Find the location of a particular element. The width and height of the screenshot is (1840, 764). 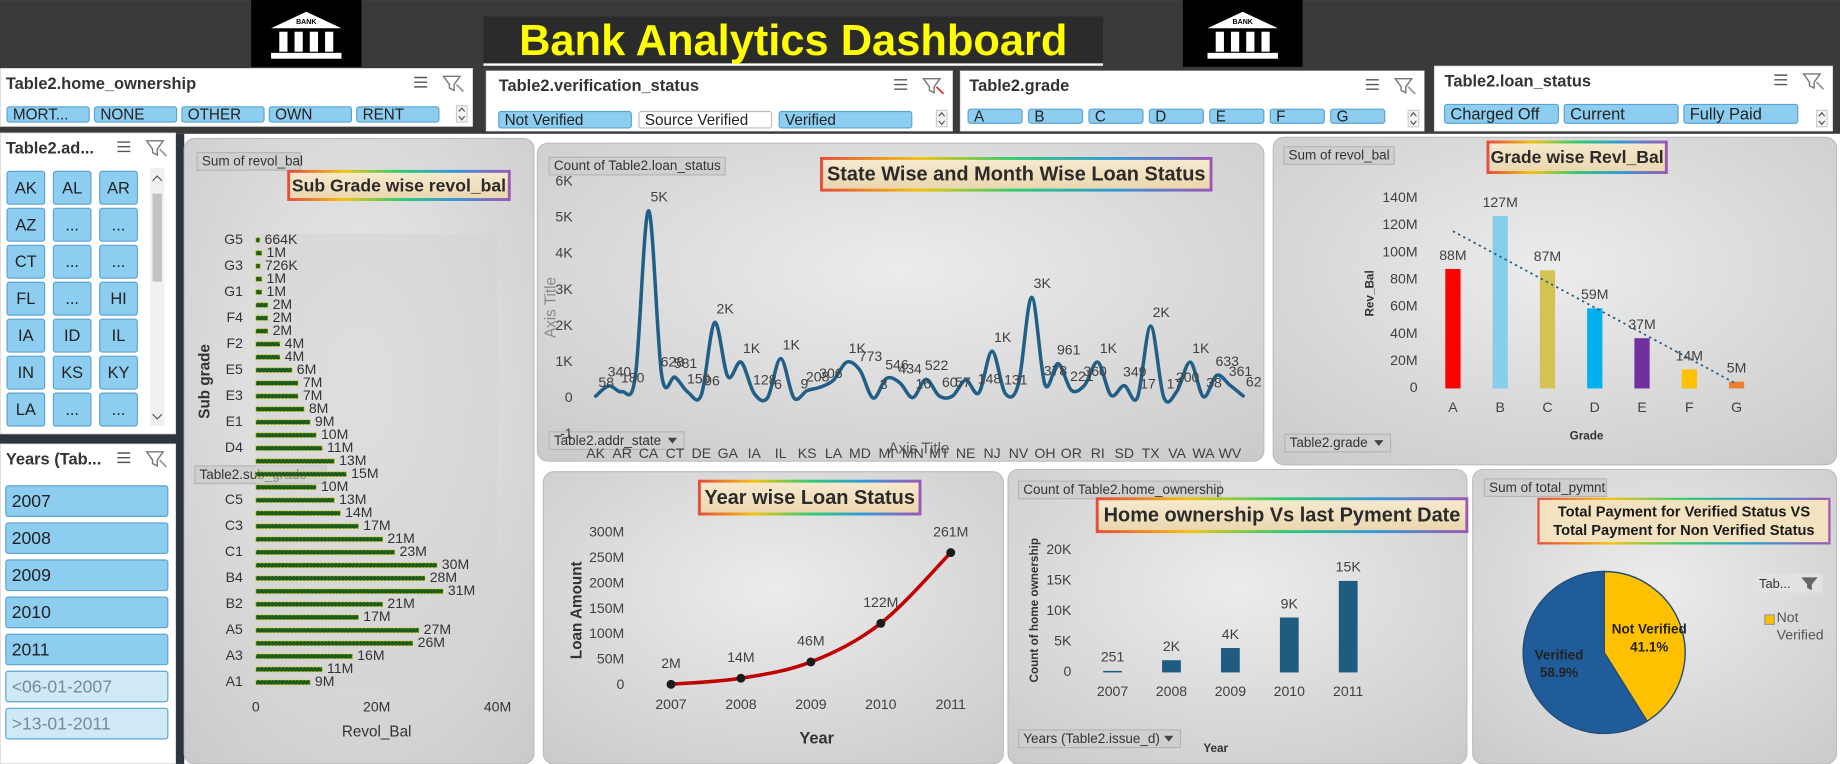

slicer-item-label: B is located at coordinates (1039, 116).